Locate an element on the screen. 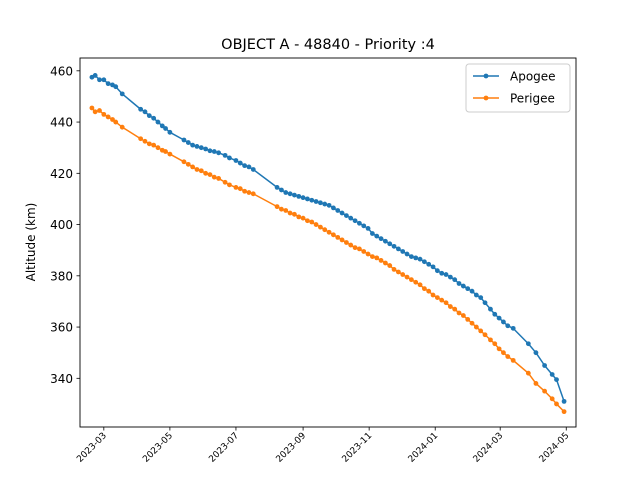  y-axis-label: Altitude (km) is located at coordinates (31, 242).